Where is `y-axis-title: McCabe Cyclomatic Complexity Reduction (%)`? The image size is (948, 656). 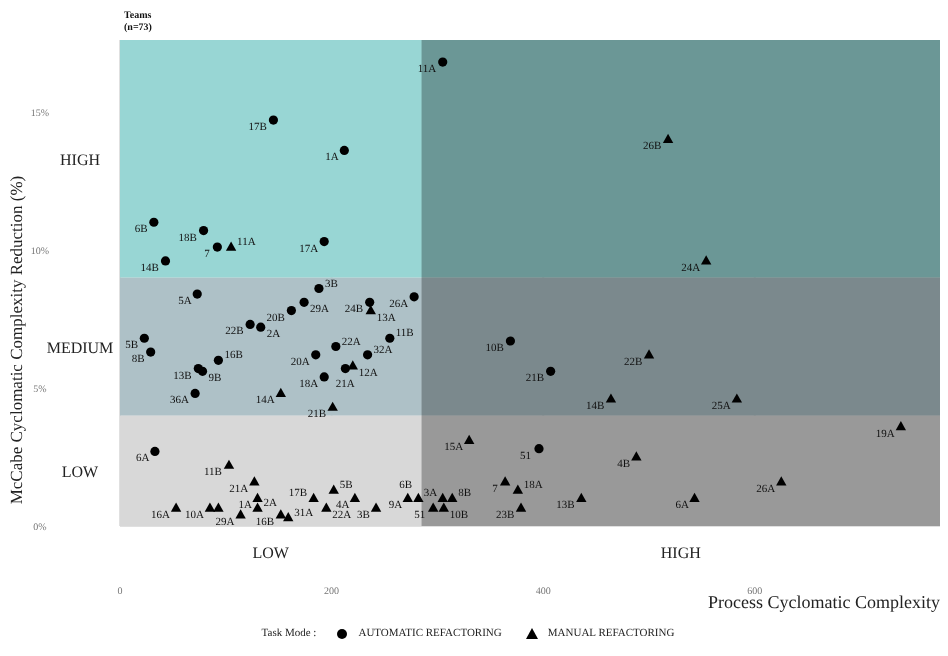 y-axis-title: McCabe Cyclomatic Complexity Reduction (%) is located at coordinates (16, 340).